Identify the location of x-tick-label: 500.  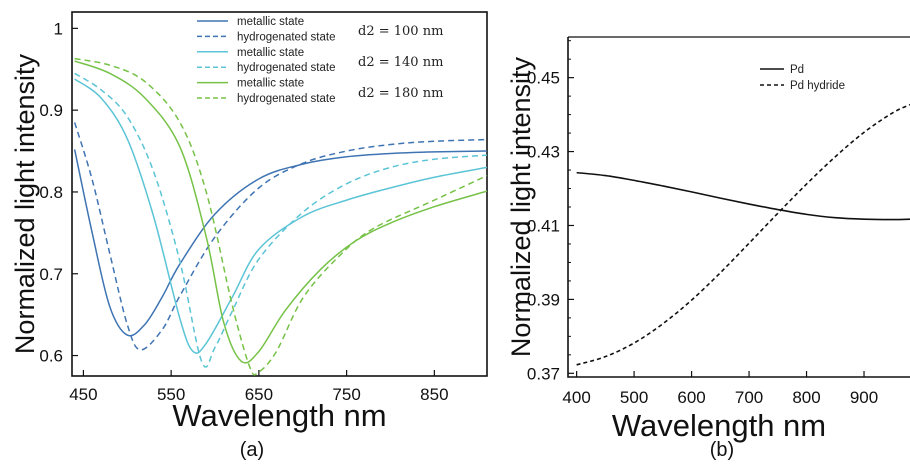
(634, 397).